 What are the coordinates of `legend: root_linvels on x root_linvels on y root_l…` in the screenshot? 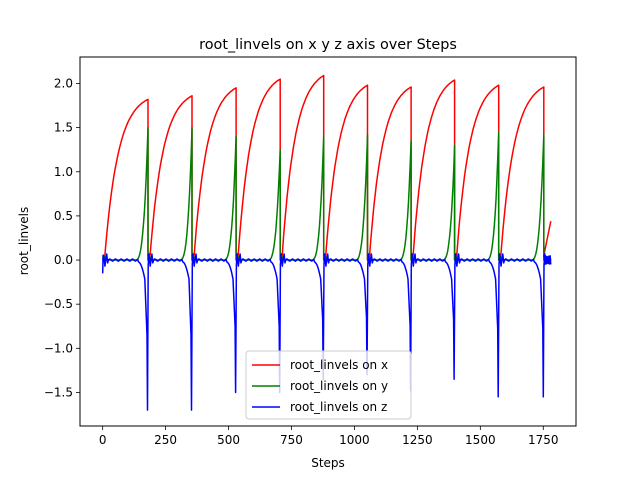 It's located at (328, 385).